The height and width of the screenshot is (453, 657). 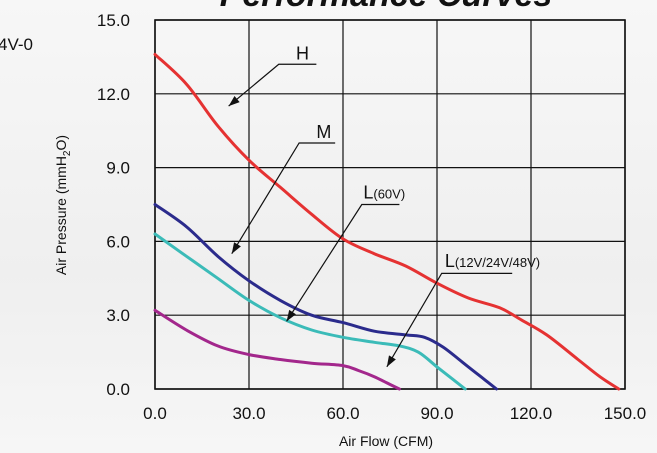 What do you see at coordinates (323, 132) in the screenshot?
I see `callout-label-1: M` at bounding box center [323, 132].